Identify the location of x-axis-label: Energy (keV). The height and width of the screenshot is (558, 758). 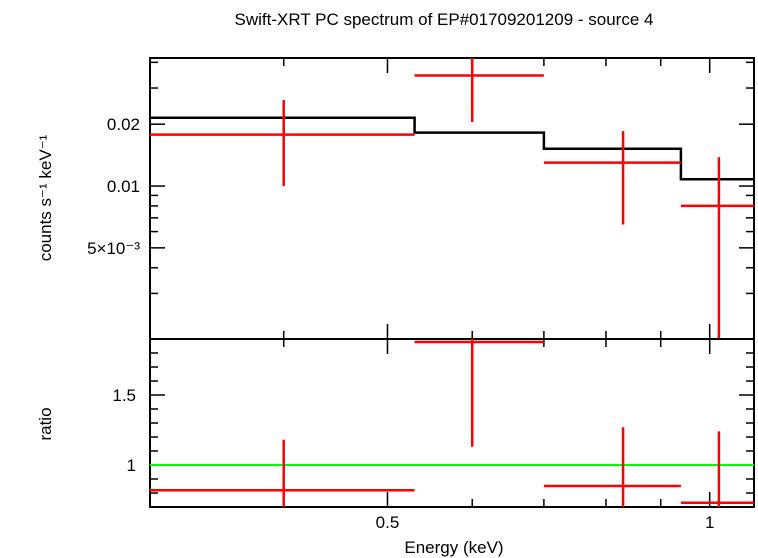
(453, 547).